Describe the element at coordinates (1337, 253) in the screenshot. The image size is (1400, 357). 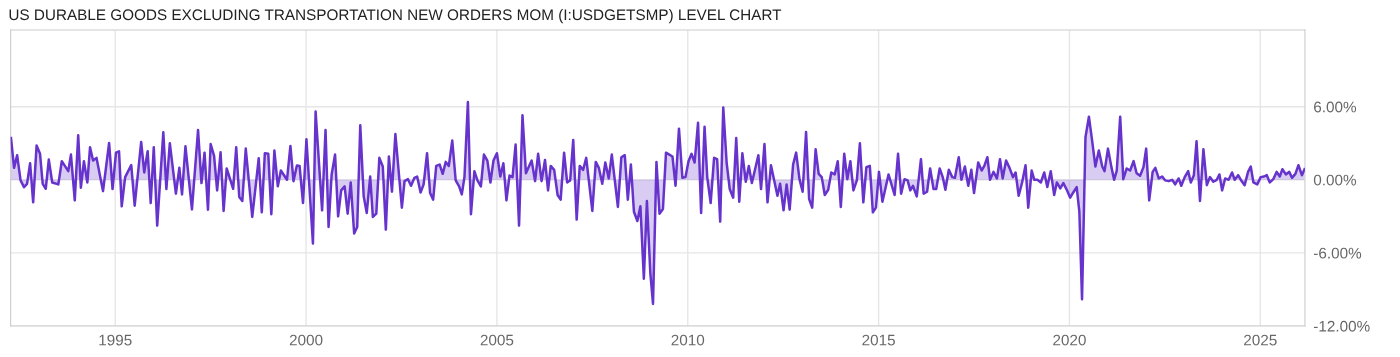
I see `y-tick-label: -6.00%` at that location.